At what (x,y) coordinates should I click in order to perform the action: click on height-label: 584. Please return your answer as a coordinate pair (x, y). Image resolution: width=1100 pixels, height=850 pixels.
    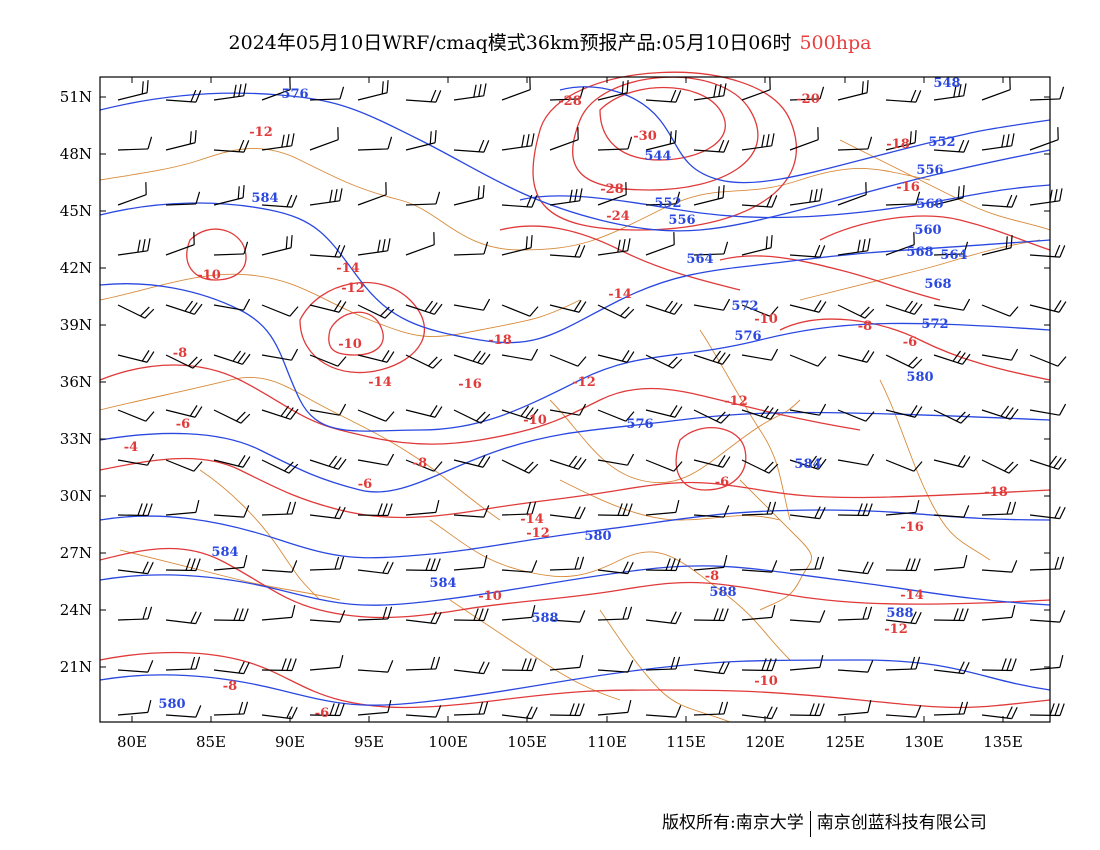
    Looking at the image, I should click on (264, 198).